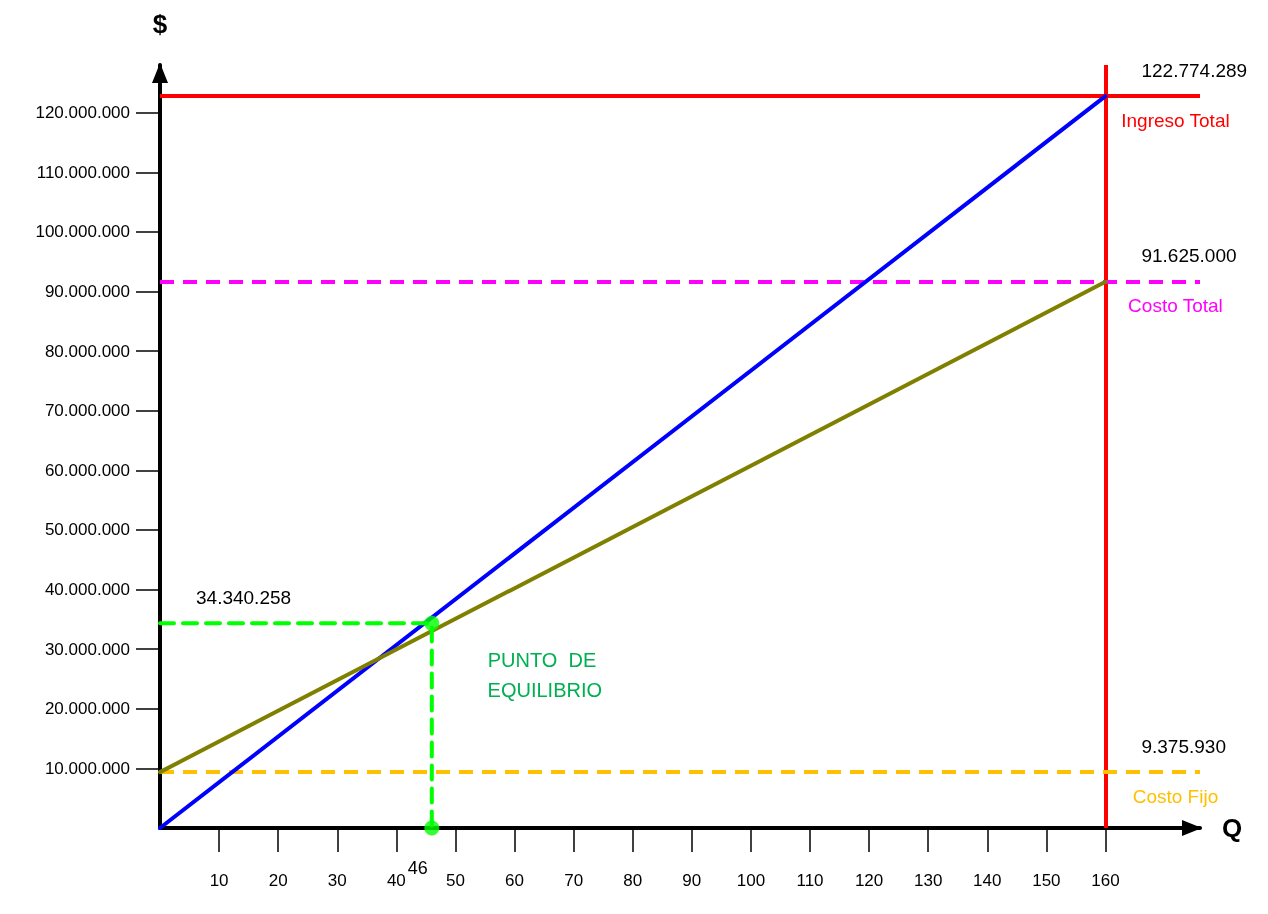 The height and width of the screenshot is (914, 1268). I want to click on ref-line-label: Costo Fijo, so click(1175, 796).